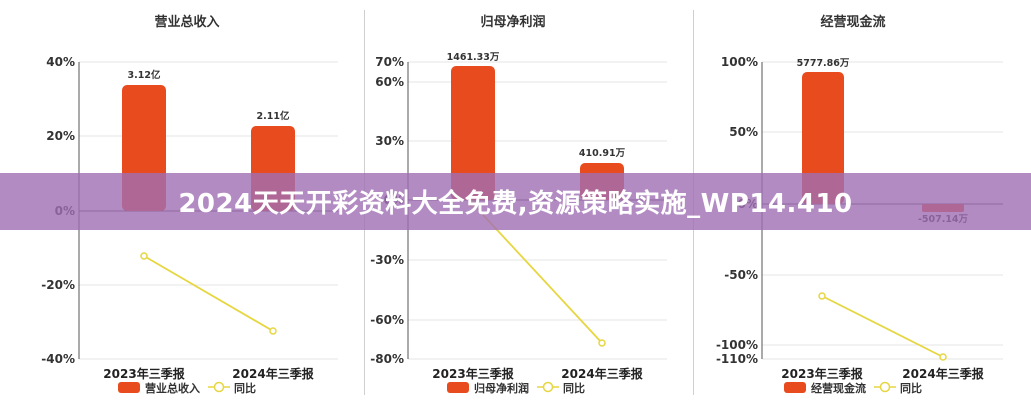 This screenshot has height=400, width=1031. What do you see at coordinates (513, 22) in the screenshot?
I see `chart-title: 归母净利润` at bounding box center [513, 22].